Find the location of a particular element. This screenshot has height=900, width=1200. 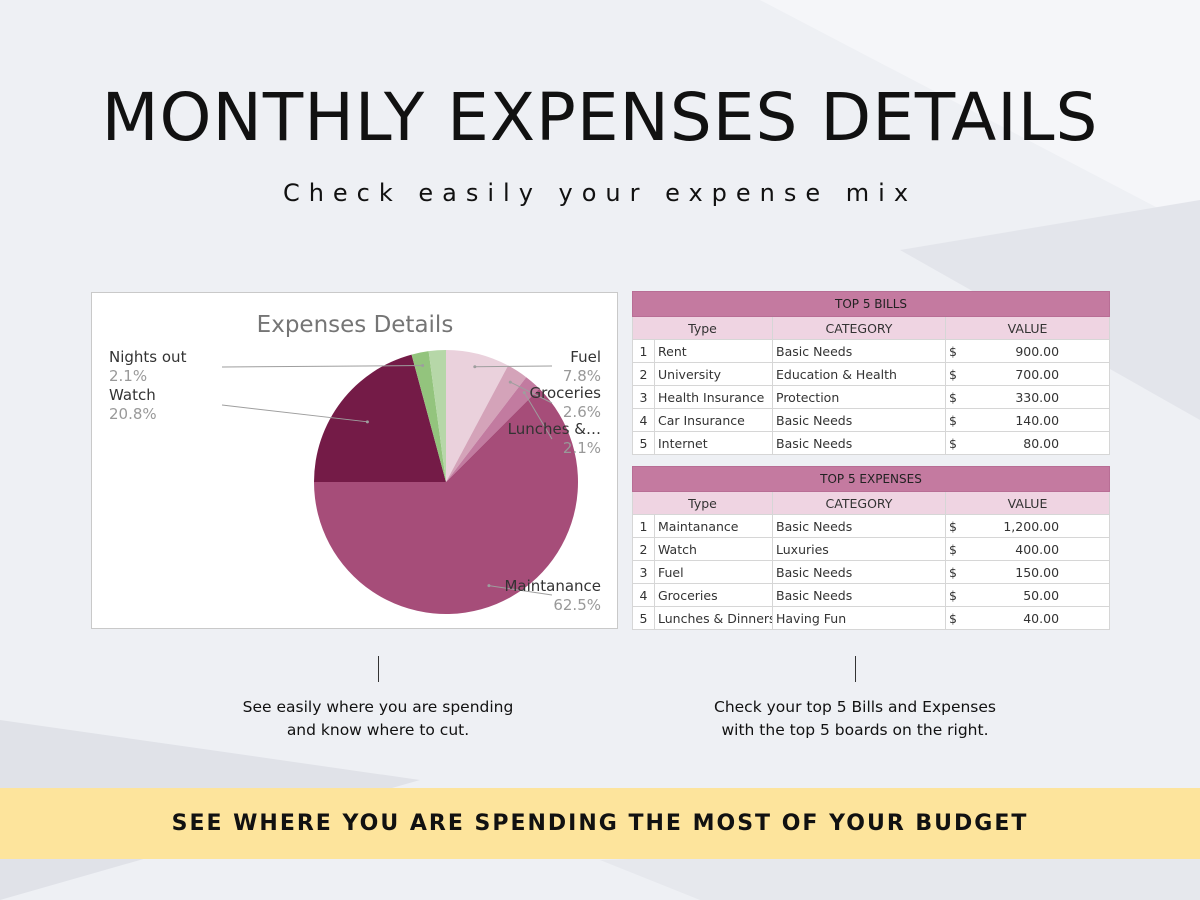

pie-slice-maintanance is located at coordinates (446, 501).